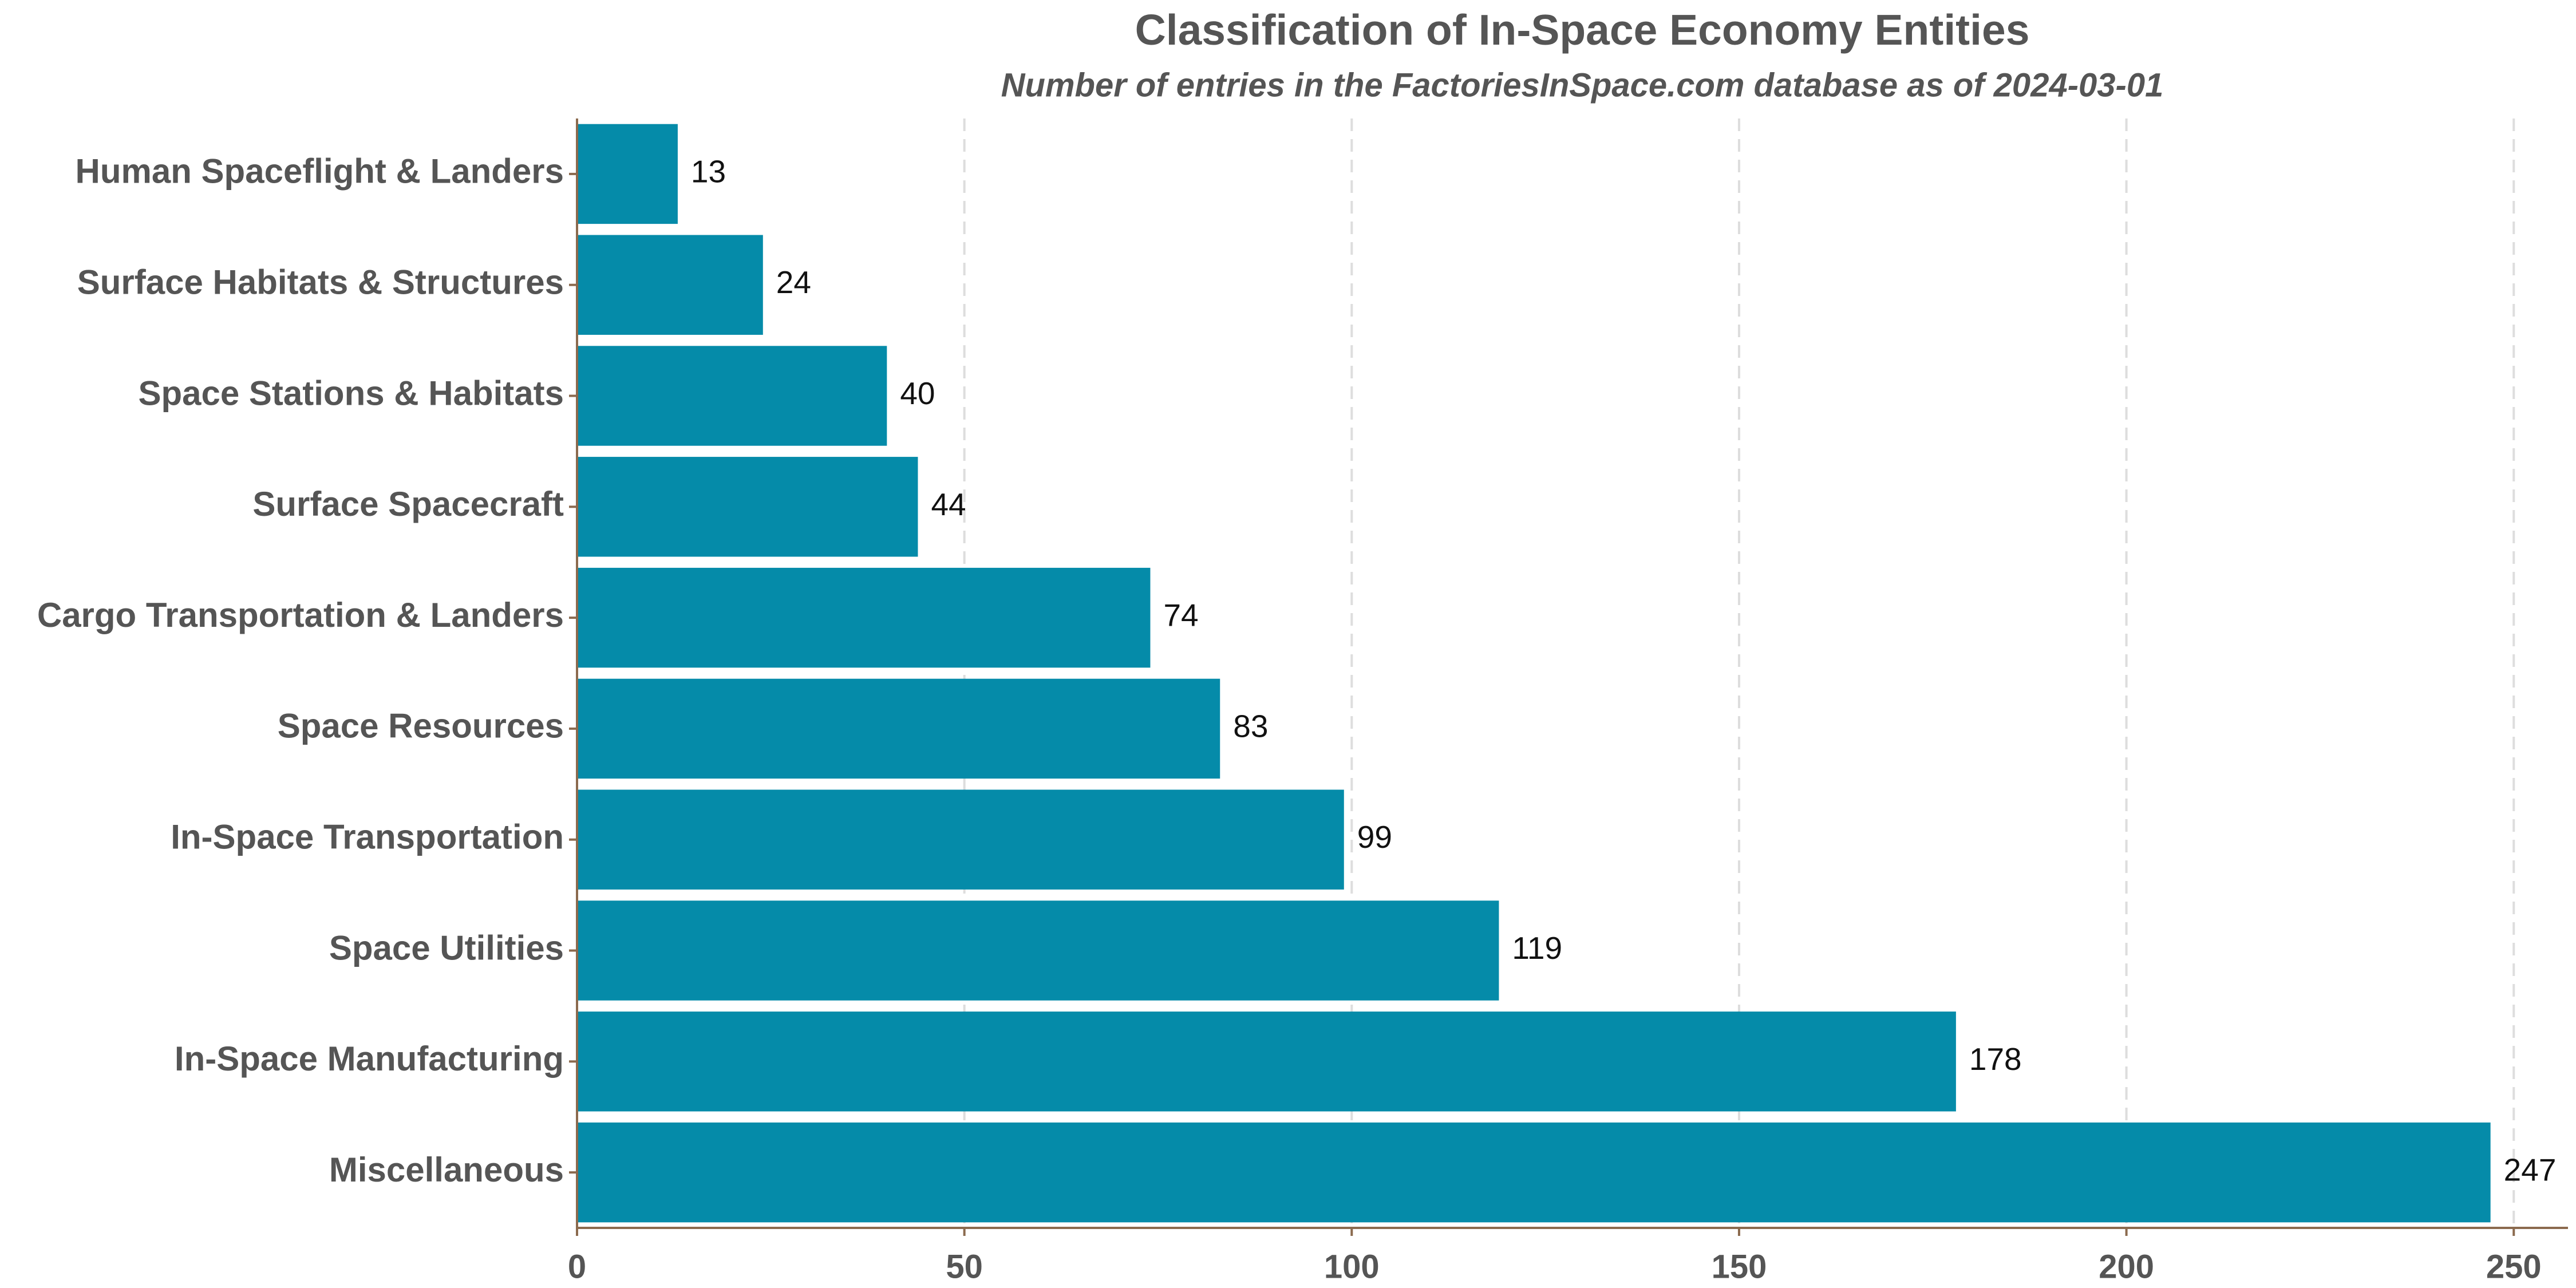 This screenshot has width=2576, height=1288. Describe the element at coordinates (2530, 1170) in the screenshot. I see `value-label: 247` at that location.